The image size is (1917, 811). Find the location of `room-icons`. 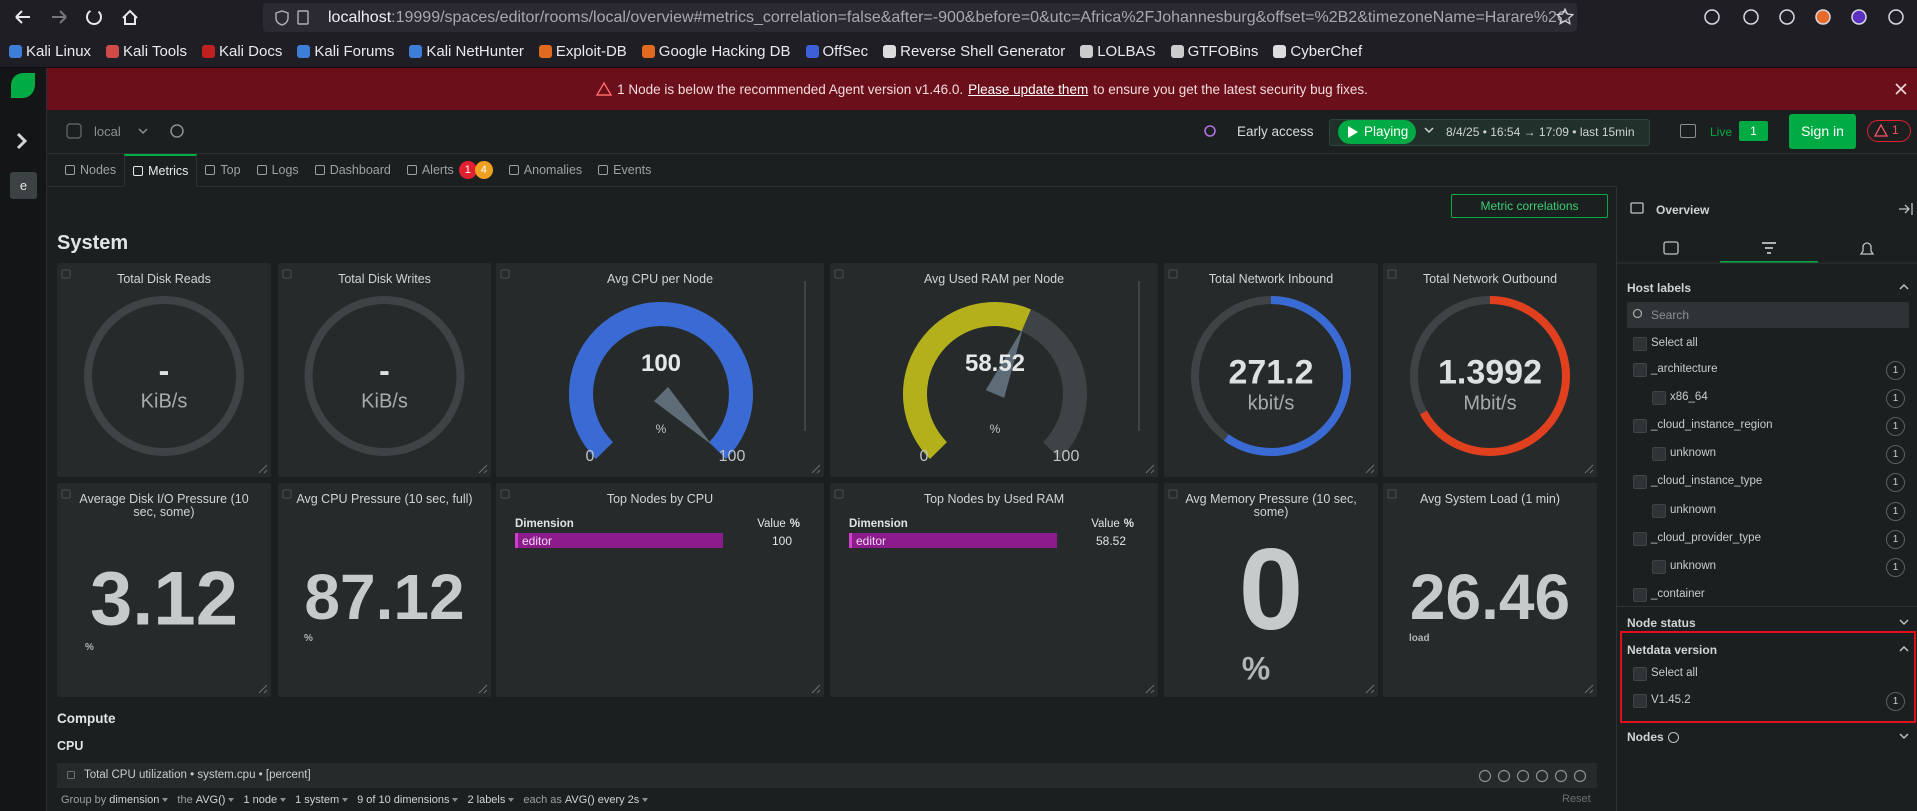

room-icons is located at coordinates (125, 131).